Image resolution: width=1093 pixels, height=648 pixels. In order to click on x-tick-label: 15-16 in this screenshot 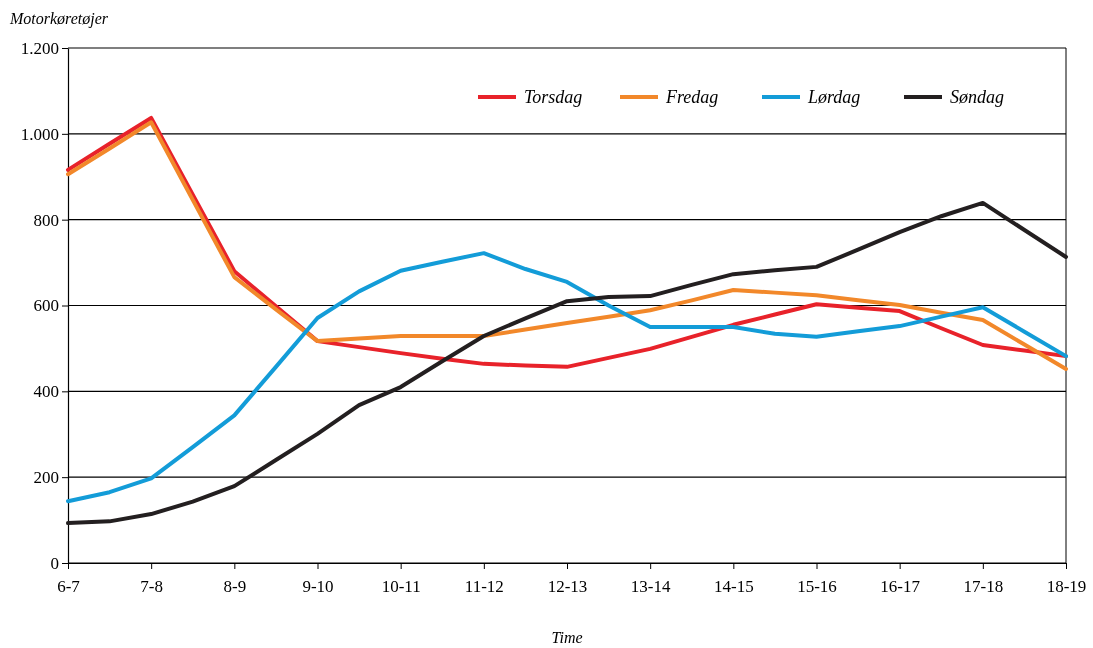, I will do `click(817, 587)`.